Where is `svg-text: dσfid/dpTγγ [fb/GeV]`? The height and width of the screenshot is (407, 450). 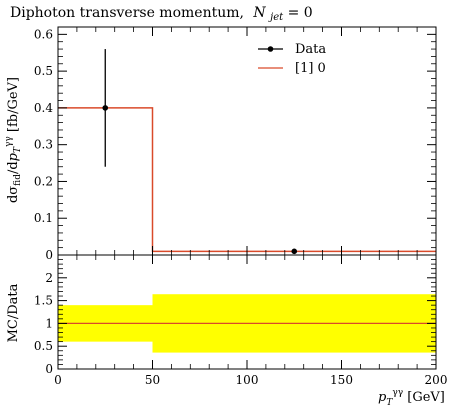
svg-text: dσfid/dpTγγ [fb/GeV] is located at coordinates (13, 140).